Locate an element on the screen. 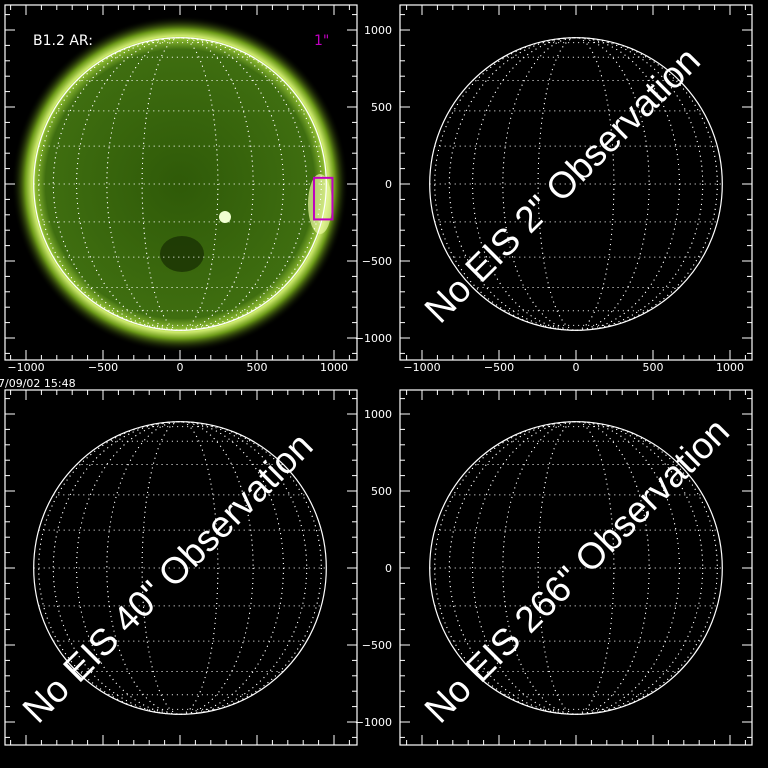 This screenshot has height=768, width=768. panel-label: B1.2 AR: is located at coordinates (63, 41).